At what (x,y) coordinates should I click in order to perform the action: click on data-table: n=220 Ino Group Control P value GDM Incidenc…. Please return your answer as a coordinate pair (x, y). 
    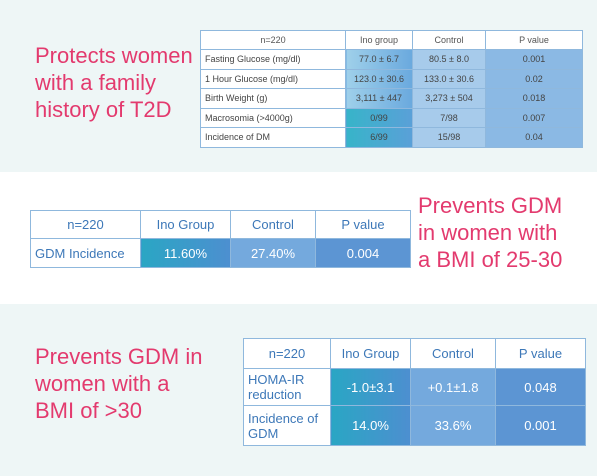
    Looking at the image, I should click on (220, 239).